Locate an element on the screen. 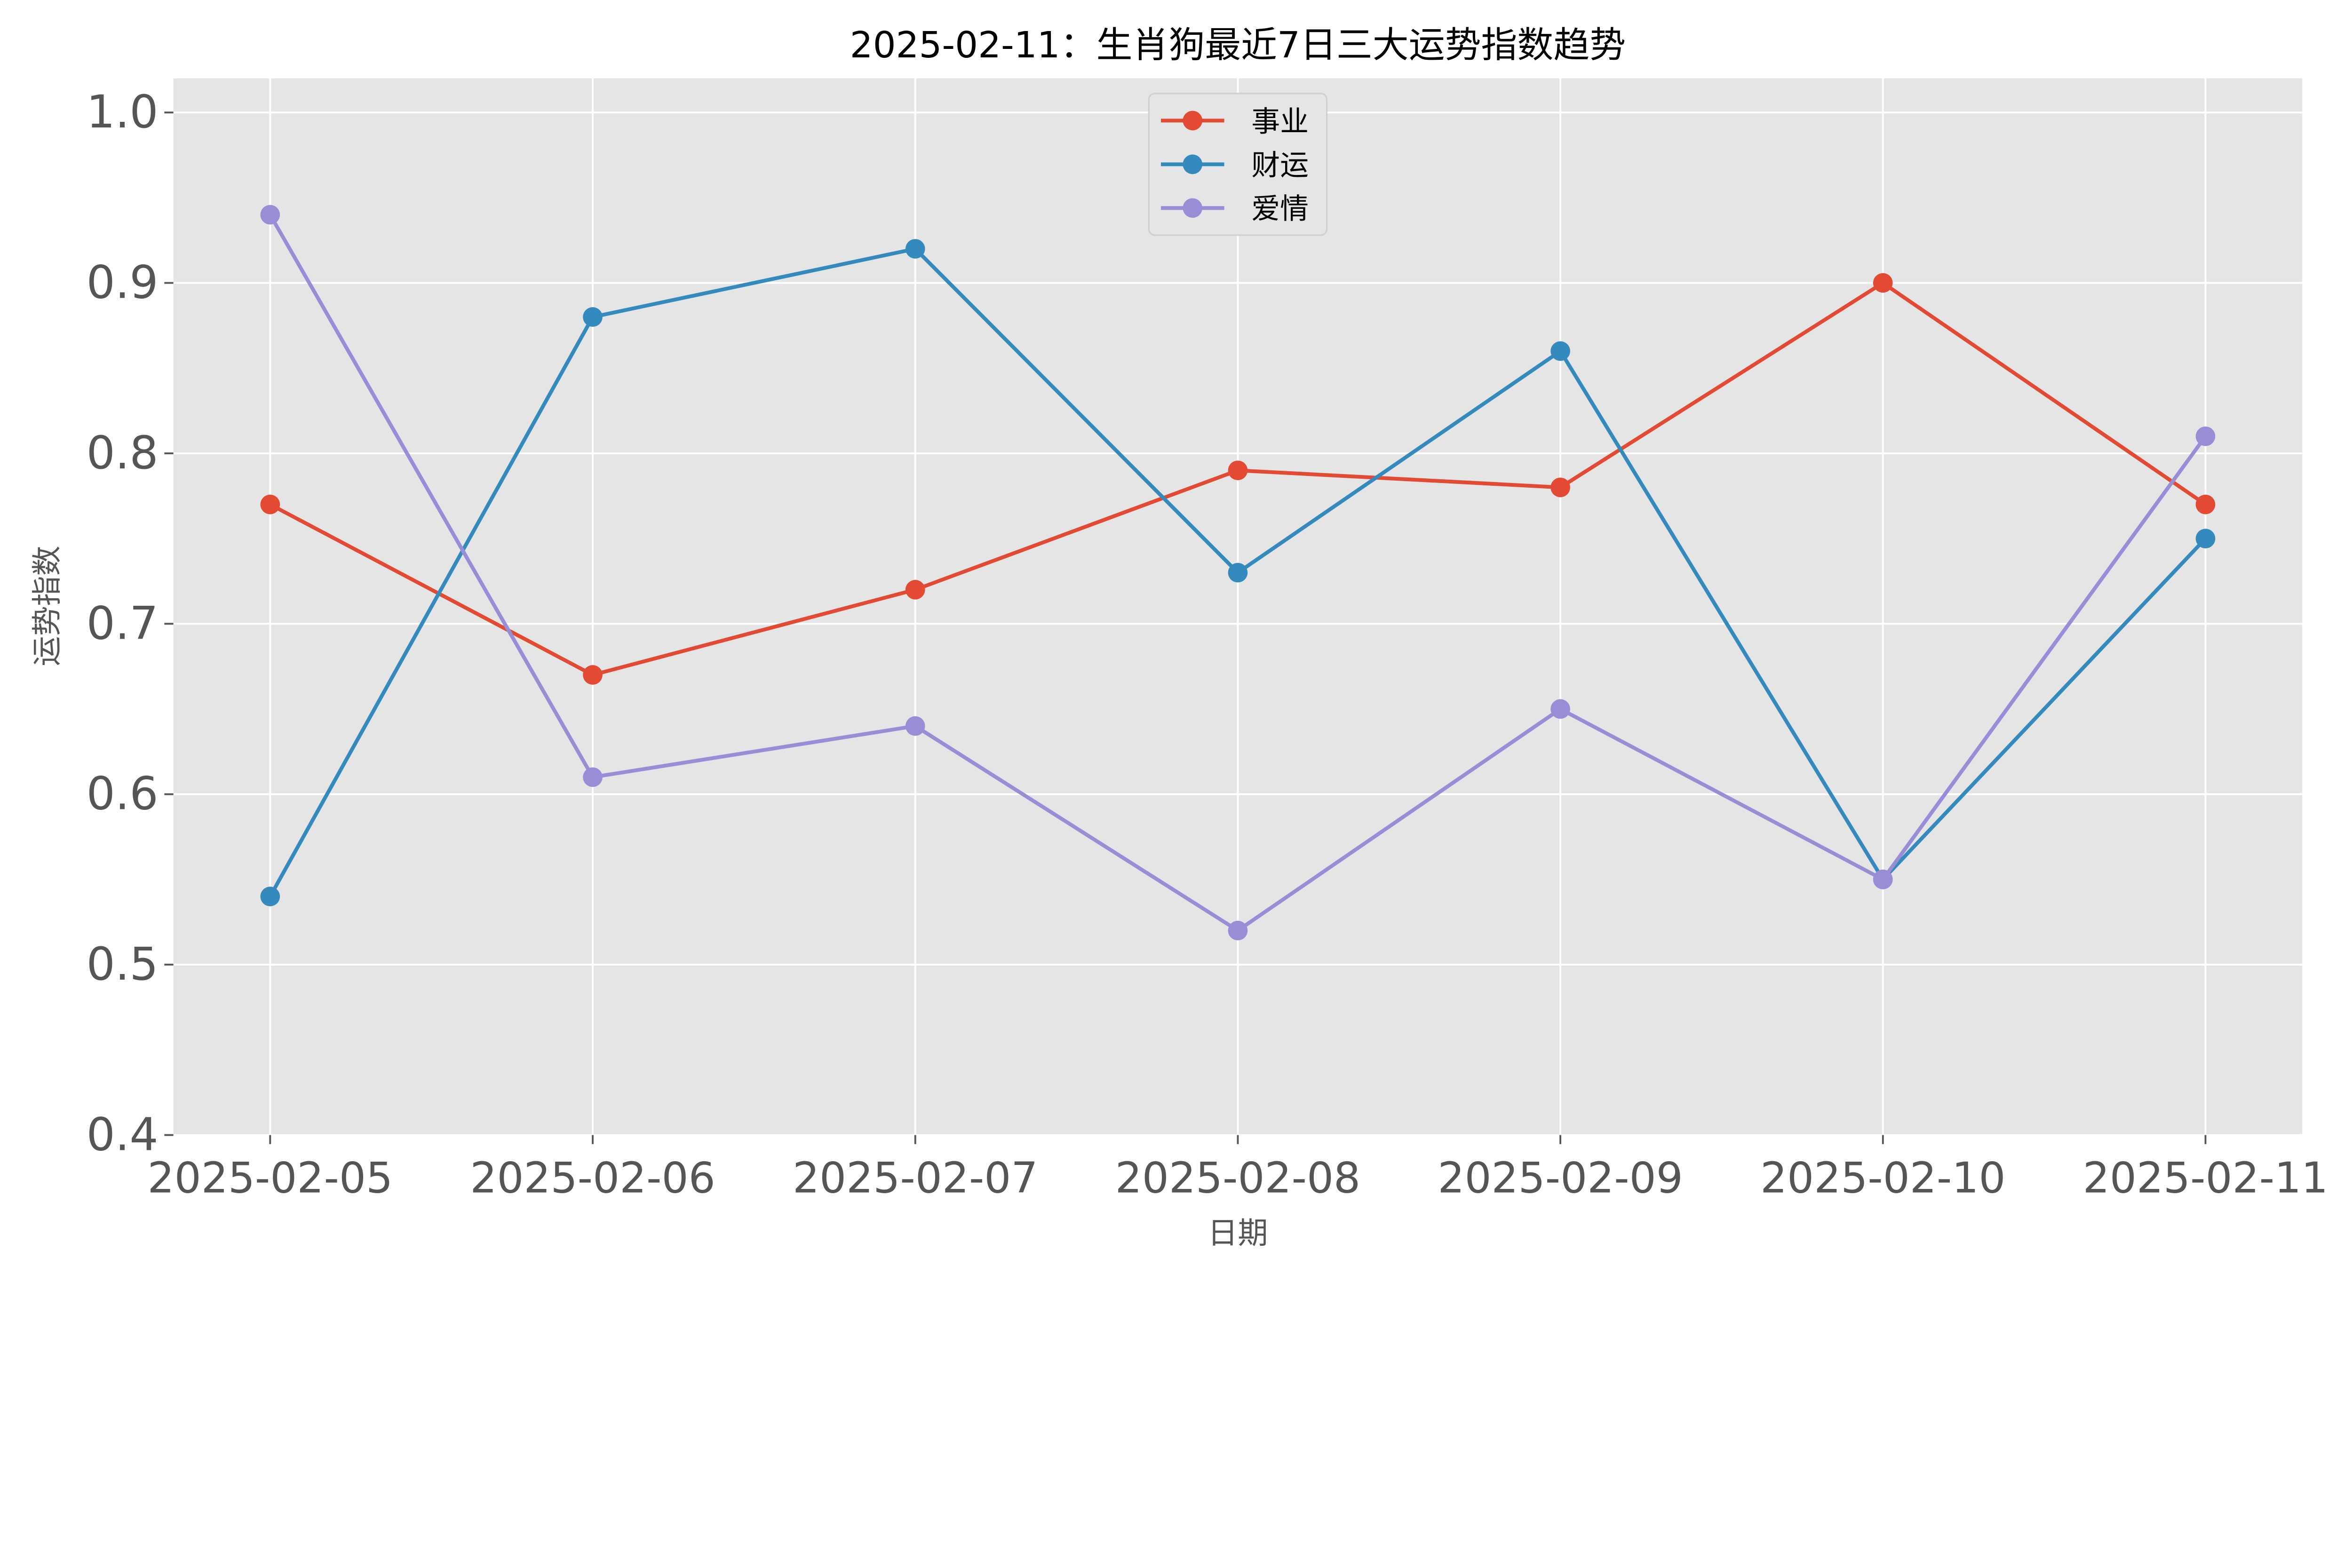 This screenshot has height=1568, width=2352. legend-label: 事业 is located at coordinates (1280, 122).